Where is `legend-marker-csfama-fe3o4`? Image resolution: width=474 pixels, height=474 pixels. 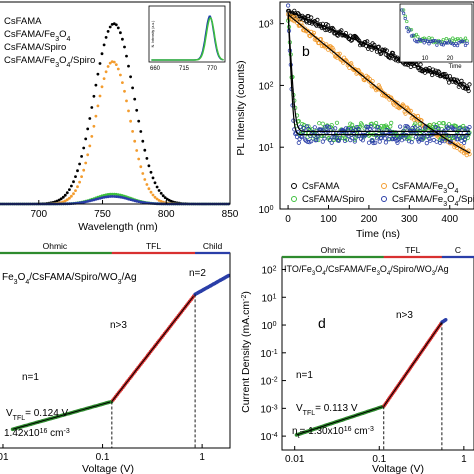
legend-marker-csfama-fe3o4 is located at coordinates (384, 186).